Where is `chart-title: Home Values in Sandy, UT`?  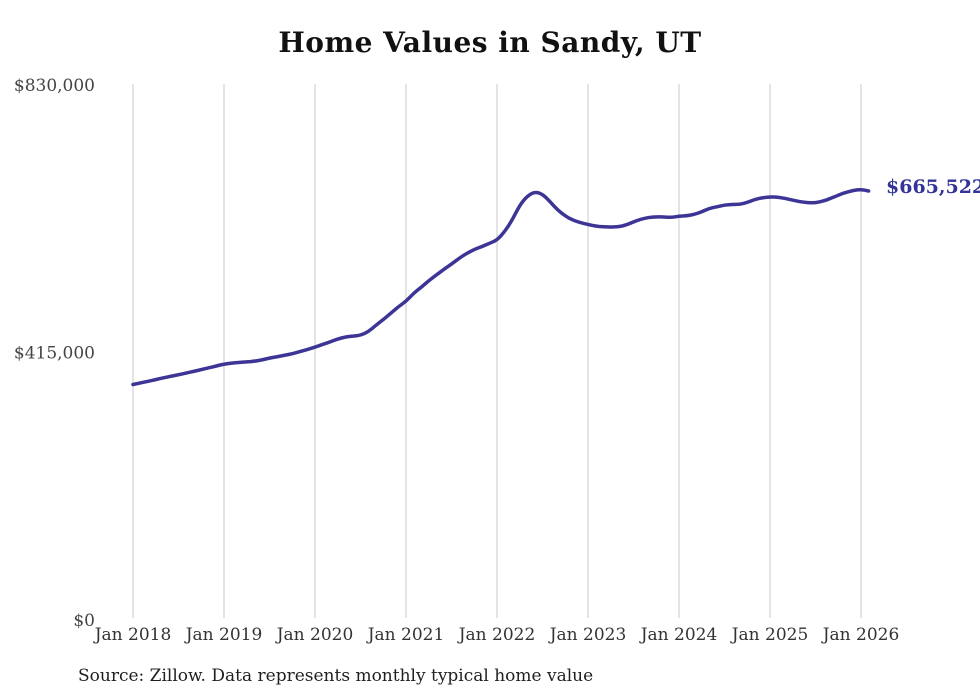
chart-title: Home Values in Sandy, UT is located at coordinates (490, 42).